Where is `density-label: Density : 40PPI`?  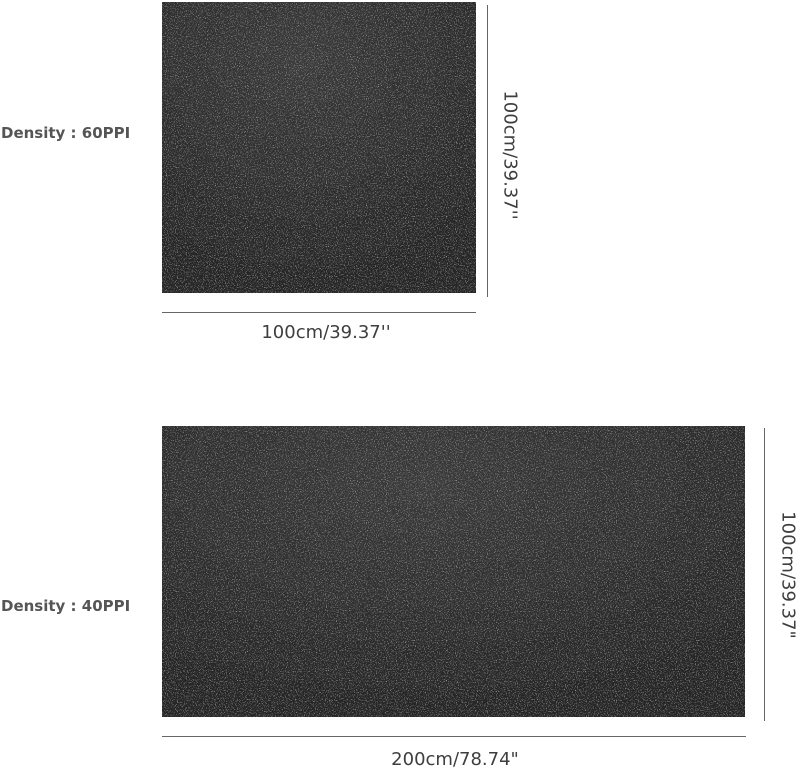 density-label: Density : 40PPI is located at coordinates (66, 606).